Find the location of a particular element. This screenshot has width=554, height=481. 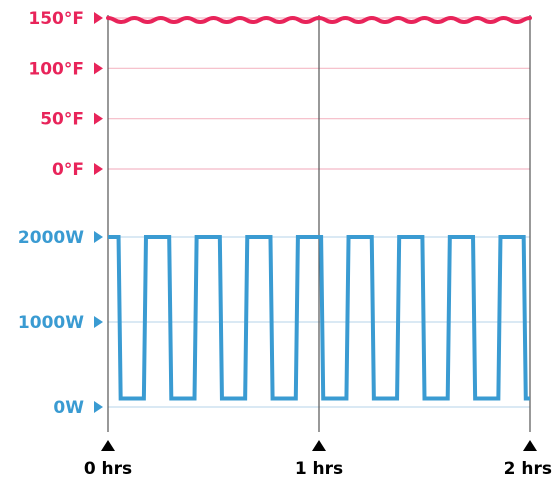

power-tick-label: 1000W is located at coordinates (51, 323).